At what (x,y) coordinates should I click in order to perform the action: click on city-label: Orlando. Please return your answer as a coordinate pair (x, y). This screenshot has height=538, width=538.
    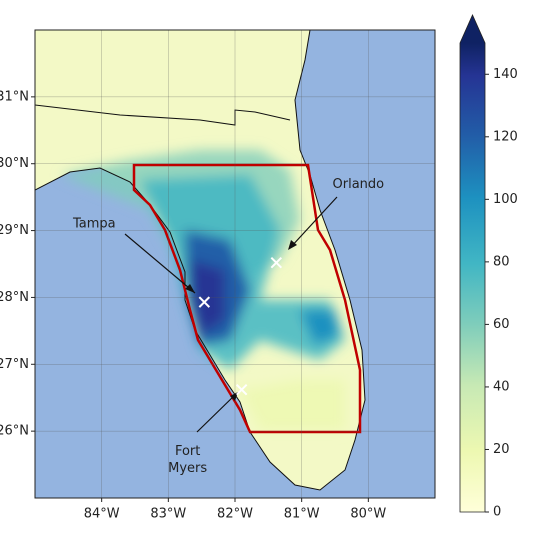
    Looking at the image, I should click on (359, 184).